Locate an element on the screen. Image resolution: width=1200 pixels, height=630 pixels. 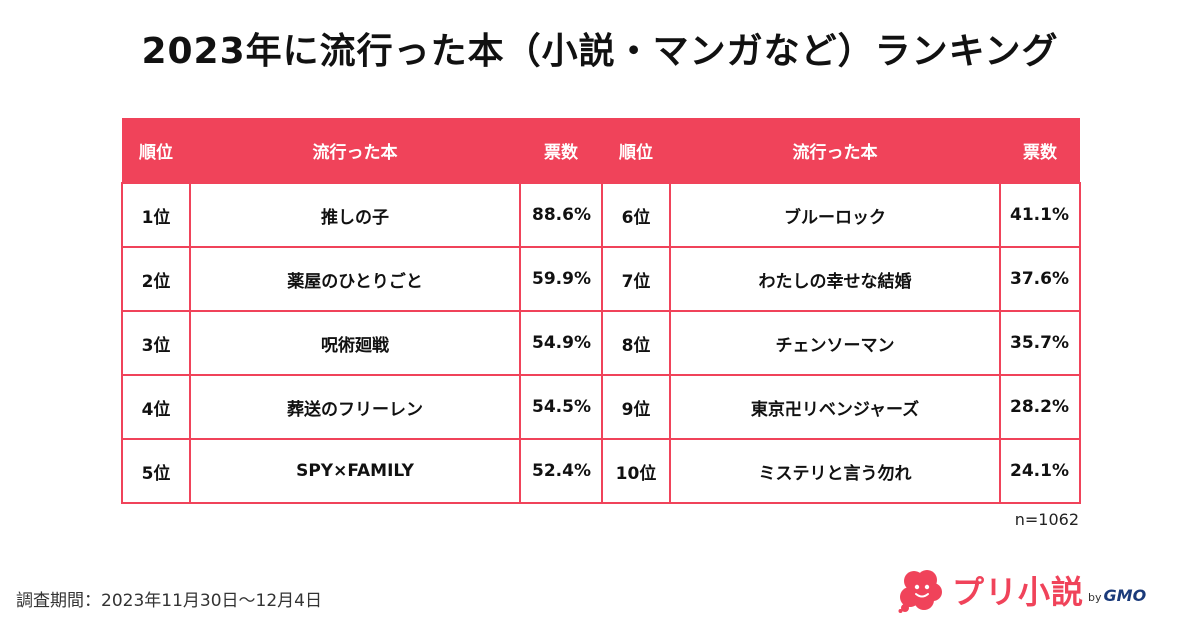
rank-cell: 1位 is located at coordinates (156, 215).